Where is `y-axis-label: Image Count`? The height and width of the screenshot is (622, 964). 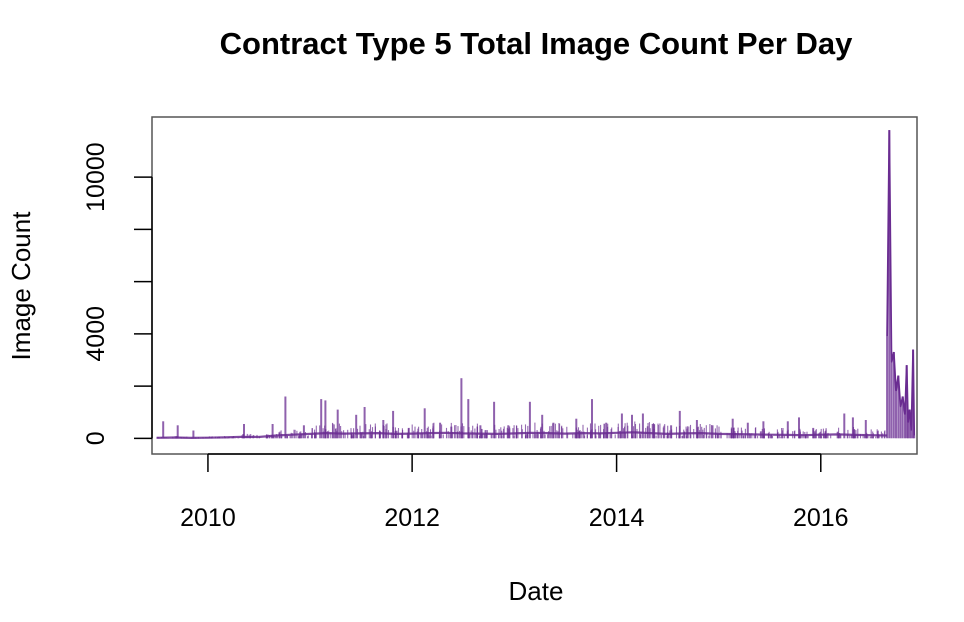
y-axis-label: Image Count is located at coordinates (21, 286).